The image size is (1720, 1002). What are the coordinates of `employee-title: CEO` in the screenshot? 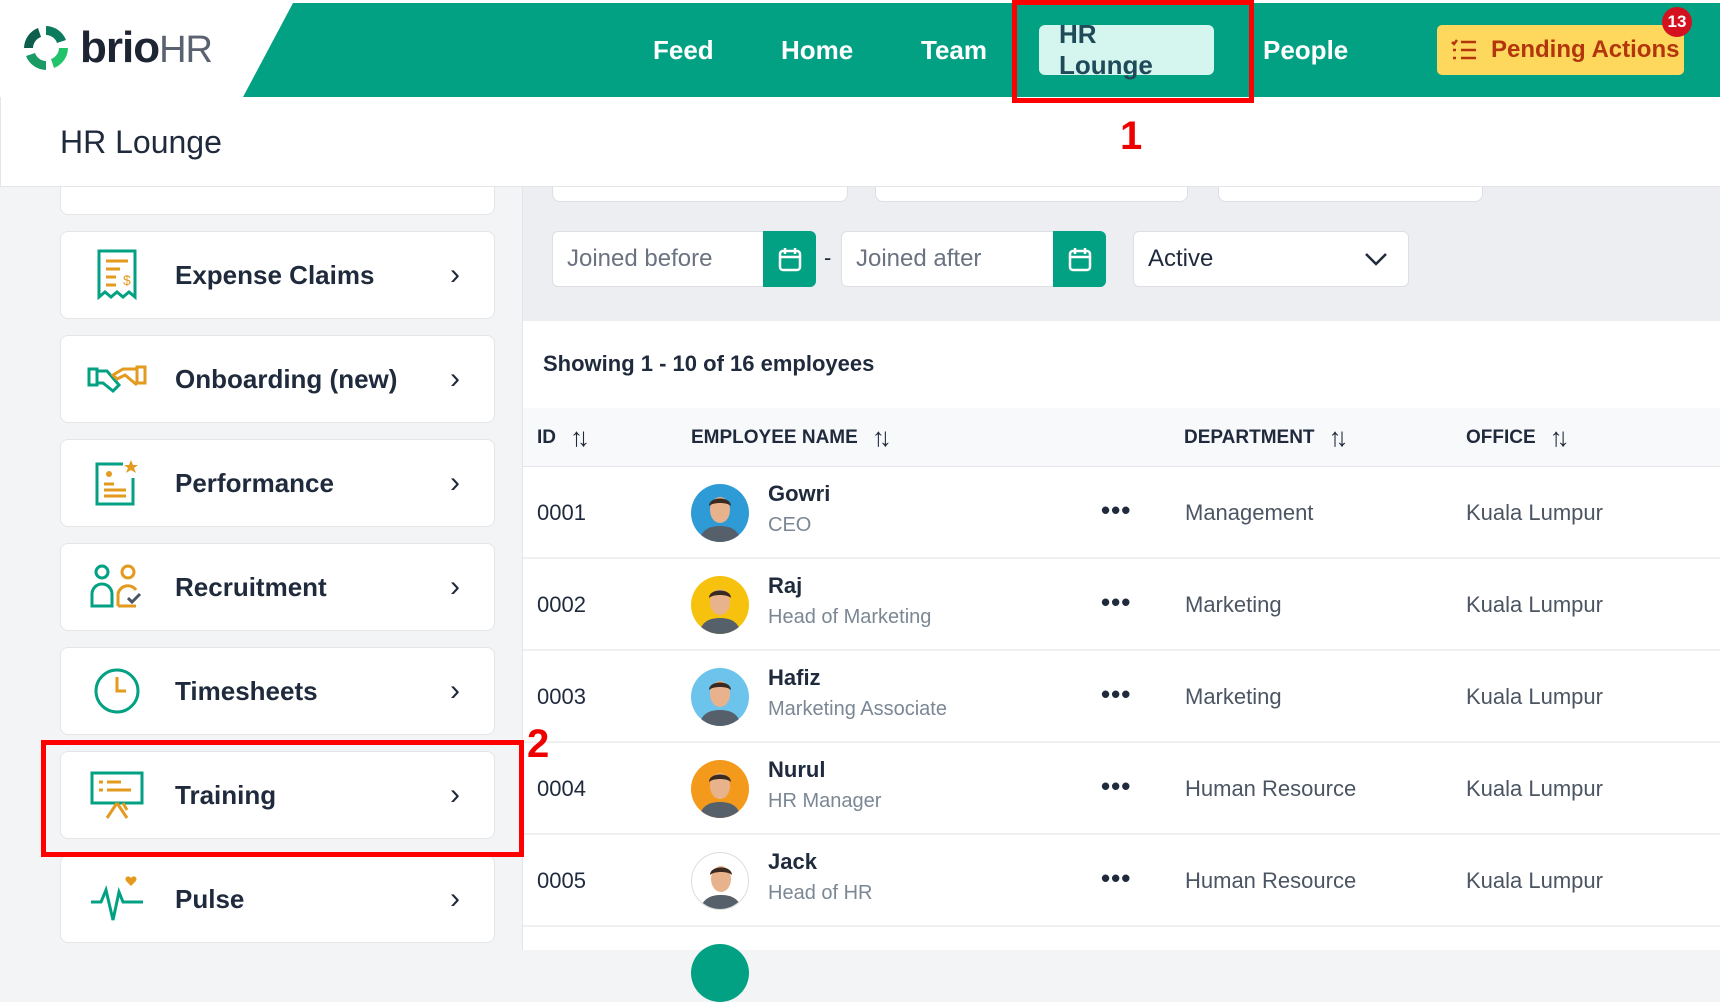 It's located at (790, 525).